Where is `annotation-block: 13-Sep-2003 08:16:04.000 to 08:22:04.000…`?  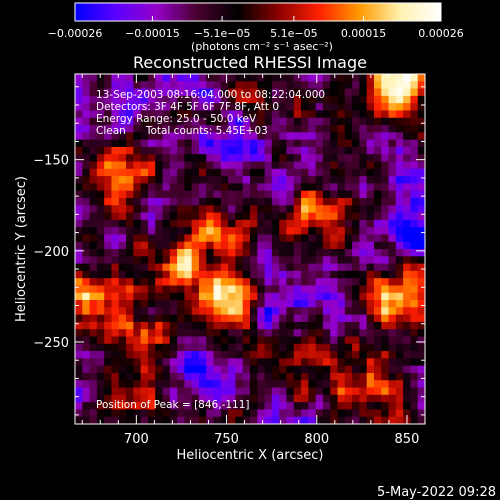
annotation-block: 13-Sep-2003 08:16:04.000 to 08:22:04.000… is located at coordinates (210, 113).